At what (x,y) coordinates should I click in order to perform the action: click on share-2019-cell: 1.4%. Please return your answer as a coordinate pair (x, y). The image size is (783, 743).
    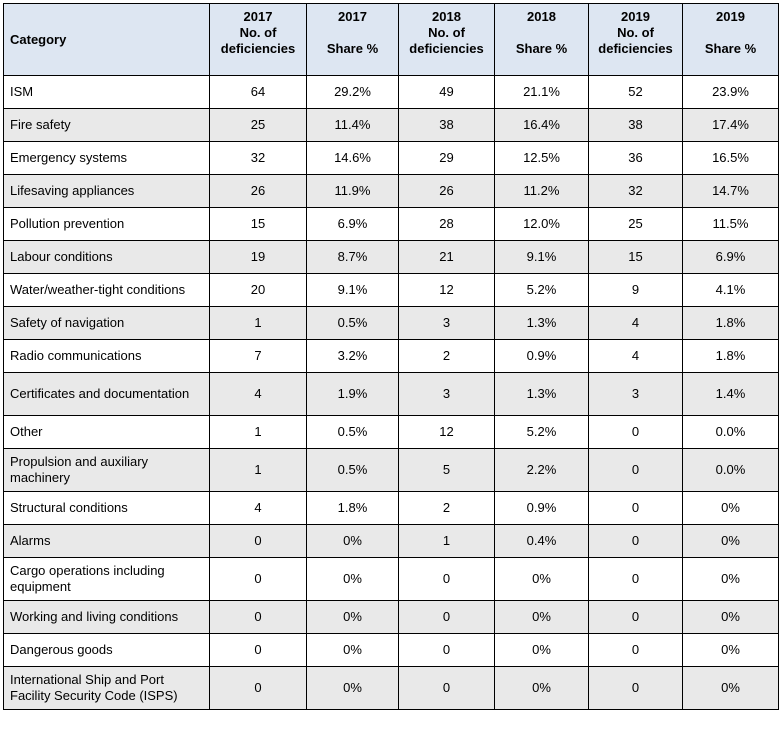
    Looking at the image, I should click on (730, 394).